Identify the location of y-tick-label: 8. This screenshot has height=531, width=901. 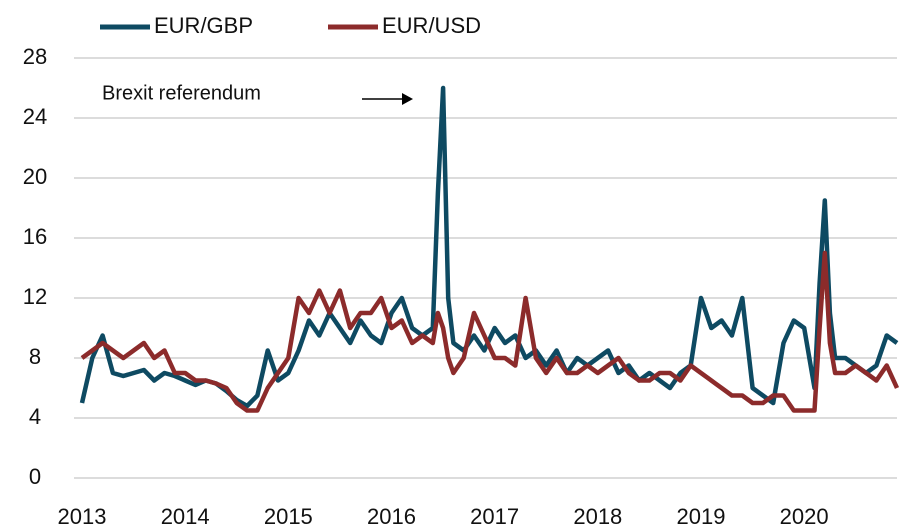
(35, 356).